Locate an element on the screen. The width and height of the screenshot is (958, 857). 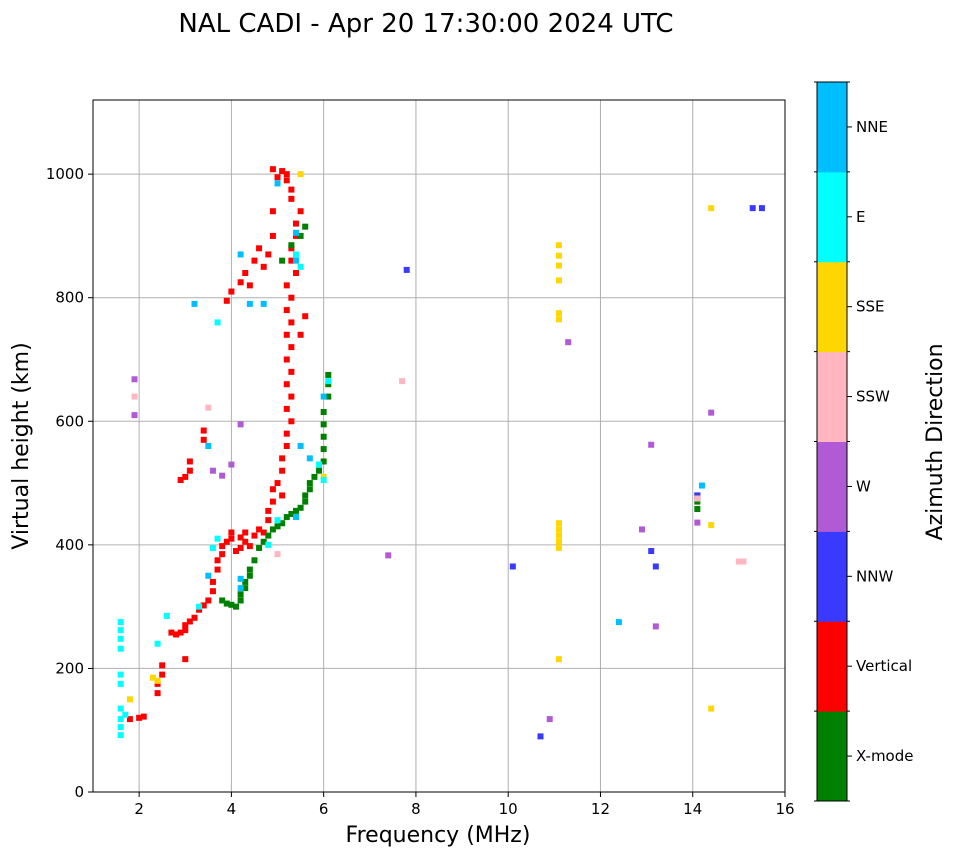
y-axis-ticks: 0 200 400 600 800 1000 is located at coordinates (69, 483).